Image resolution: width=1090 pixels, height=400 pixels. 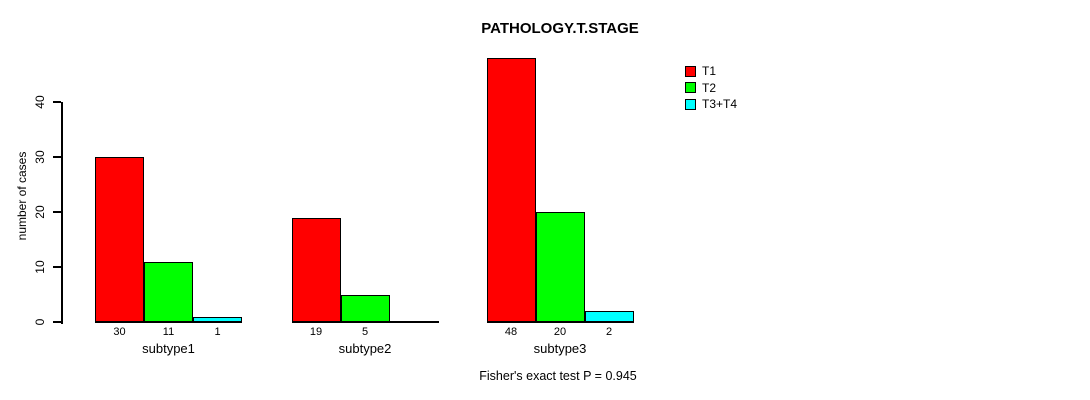 I want to click on x-axis-category-label: subtype1, so click(x=168, y=348).